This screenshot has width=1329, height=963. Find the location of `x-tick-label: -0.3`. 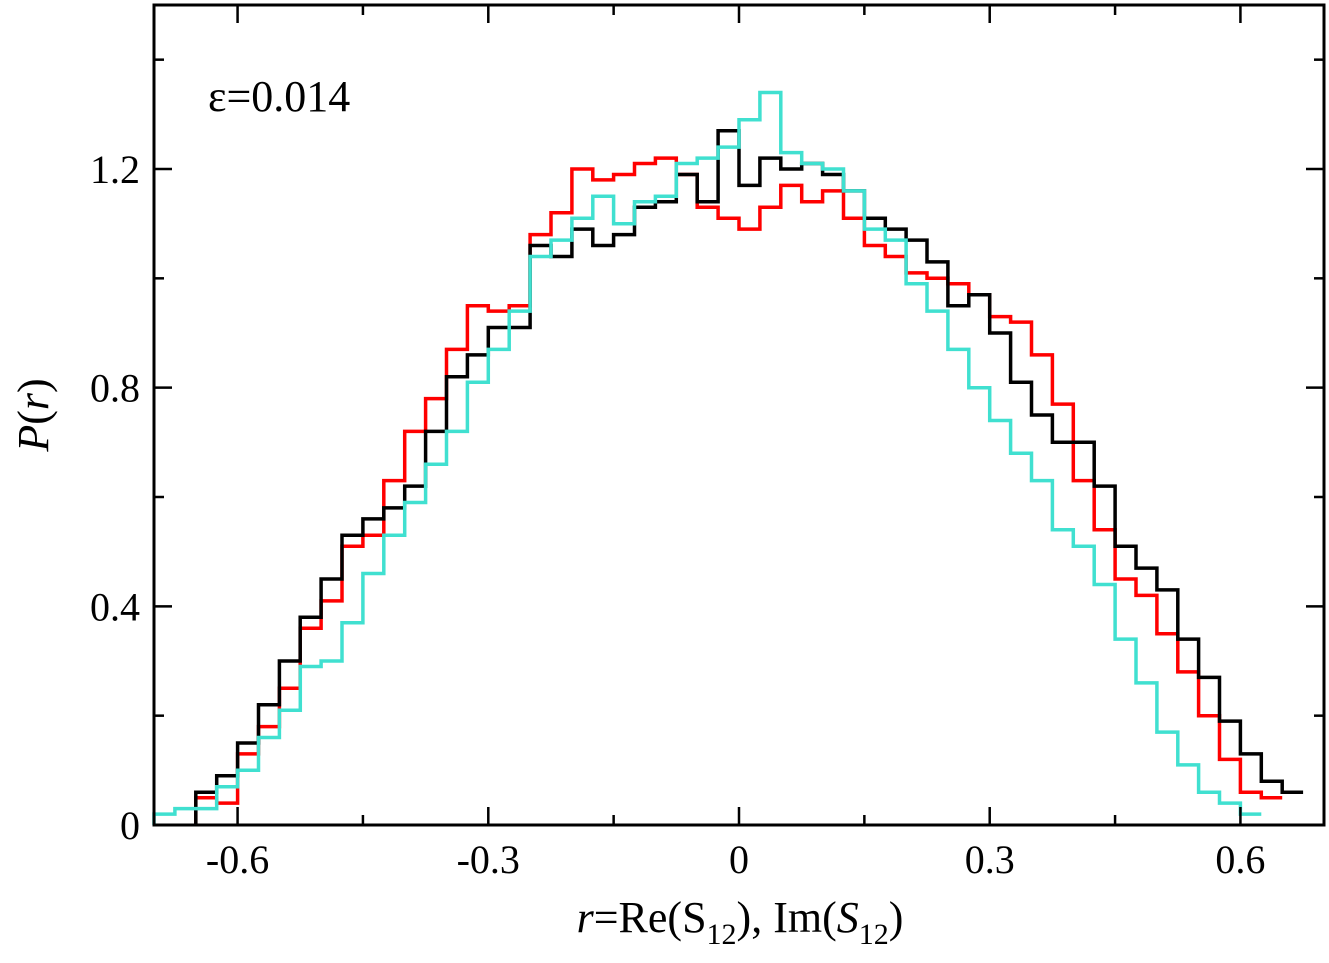

x-tick-label: -0.3 is located at coordinates (488, 859).